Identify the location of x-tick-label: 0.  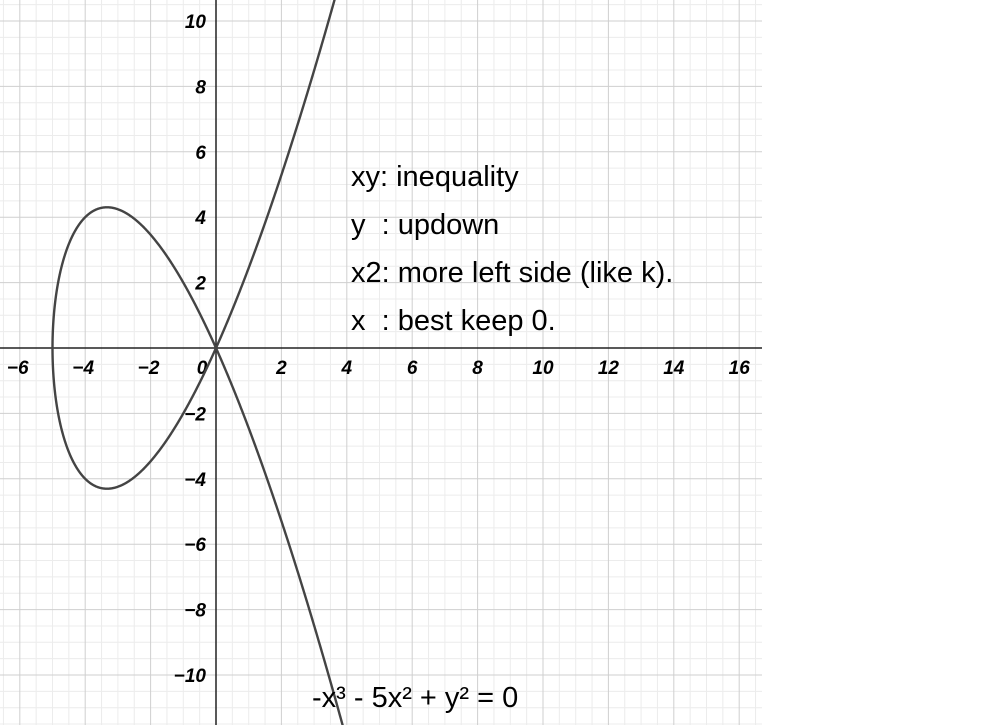
(202, 368).